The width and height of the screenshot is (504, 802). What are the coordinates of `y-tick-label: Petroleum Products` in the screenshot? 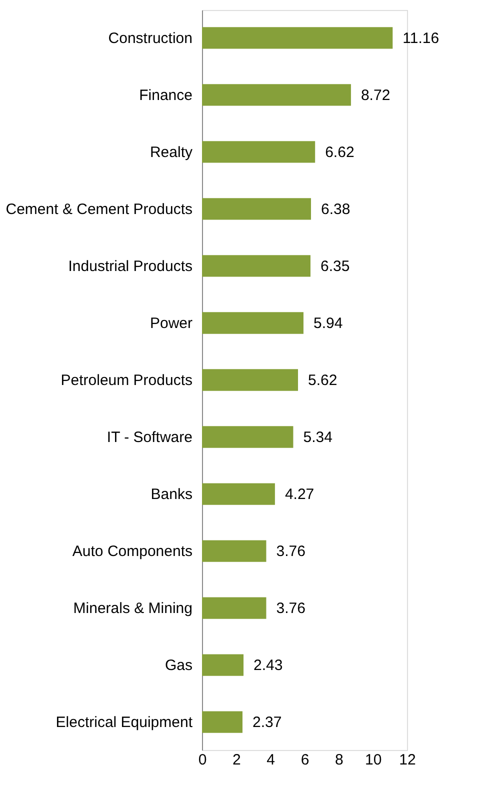 It's located at (126, 380).